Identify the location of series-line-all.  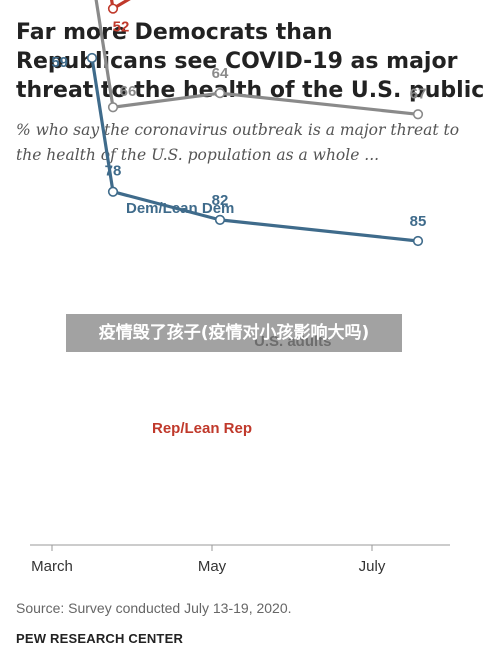
(257, 58).